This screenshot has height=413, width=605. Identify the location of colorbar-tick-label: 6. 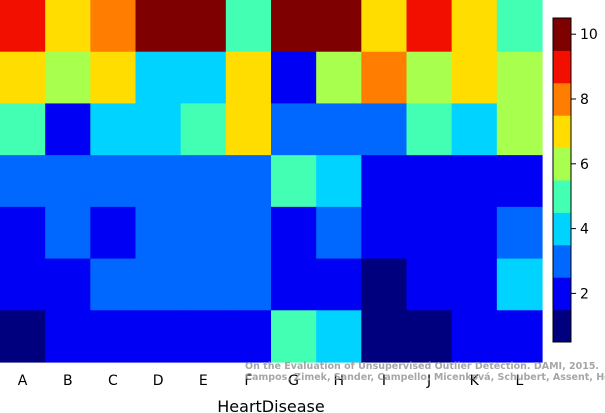
(584, 165).